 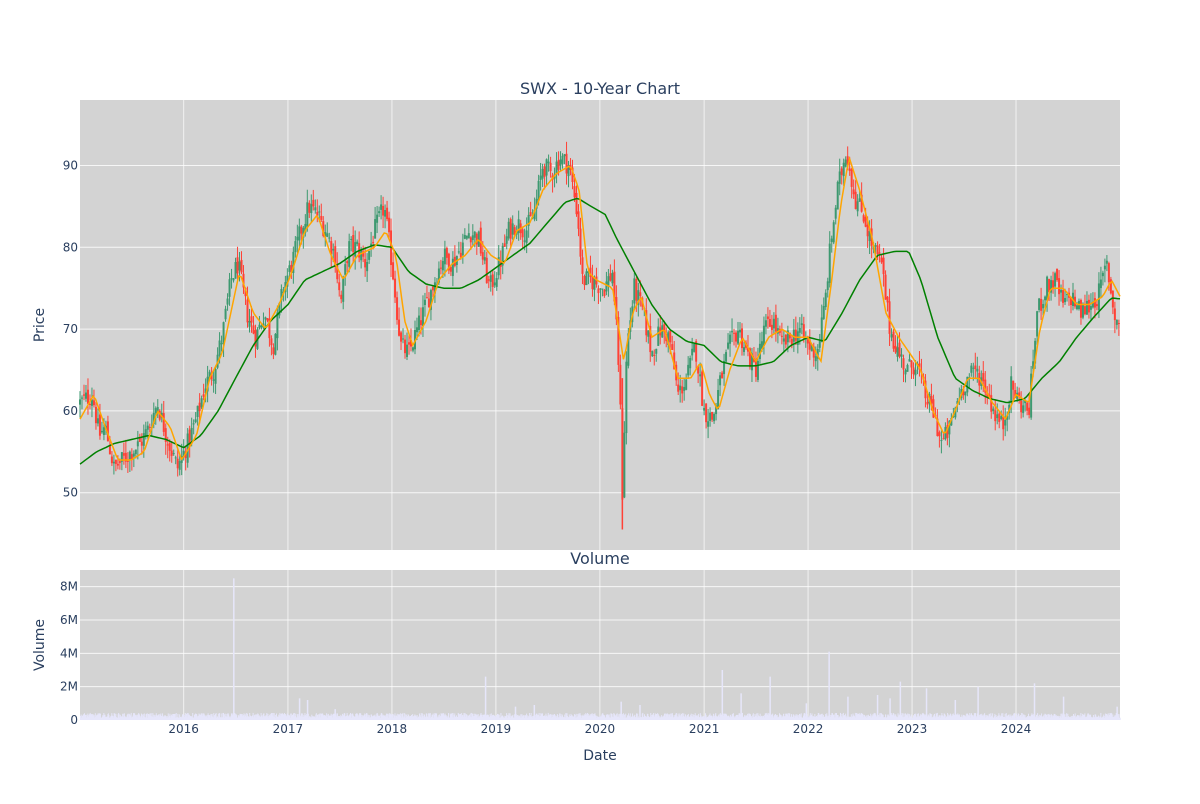 I want to click on volume-y-axis-title: Volume, so click(x=40, y=645).